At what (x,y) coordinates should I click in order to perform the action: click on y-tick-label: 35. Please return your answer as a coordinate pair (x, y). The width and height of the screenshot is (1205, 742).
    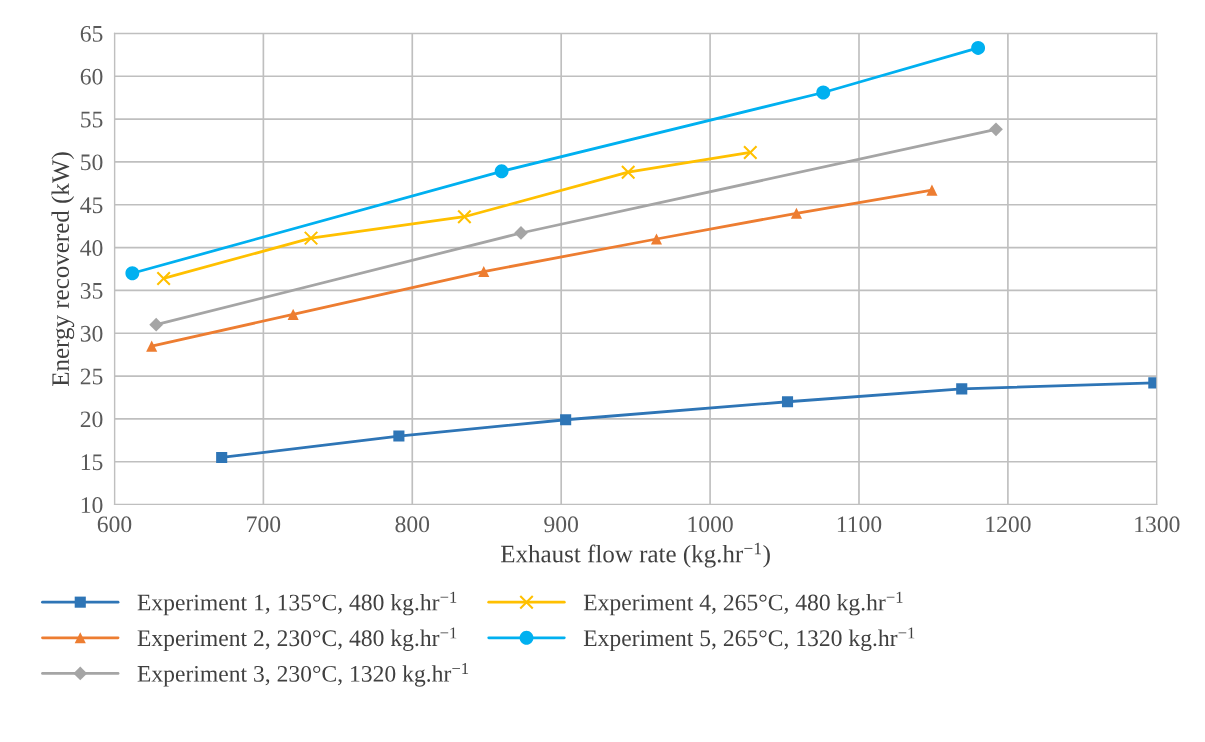
    Looking at the image, I should click on (91, 290).